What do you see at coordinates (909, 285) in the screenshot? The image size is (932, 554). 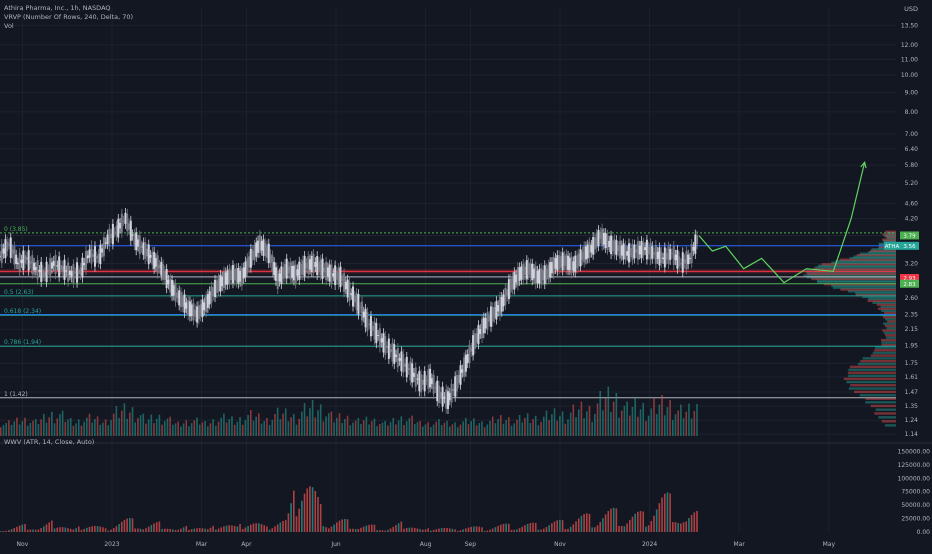 I see `price-badge-text: 2.83` at bounding box center [909, 285].